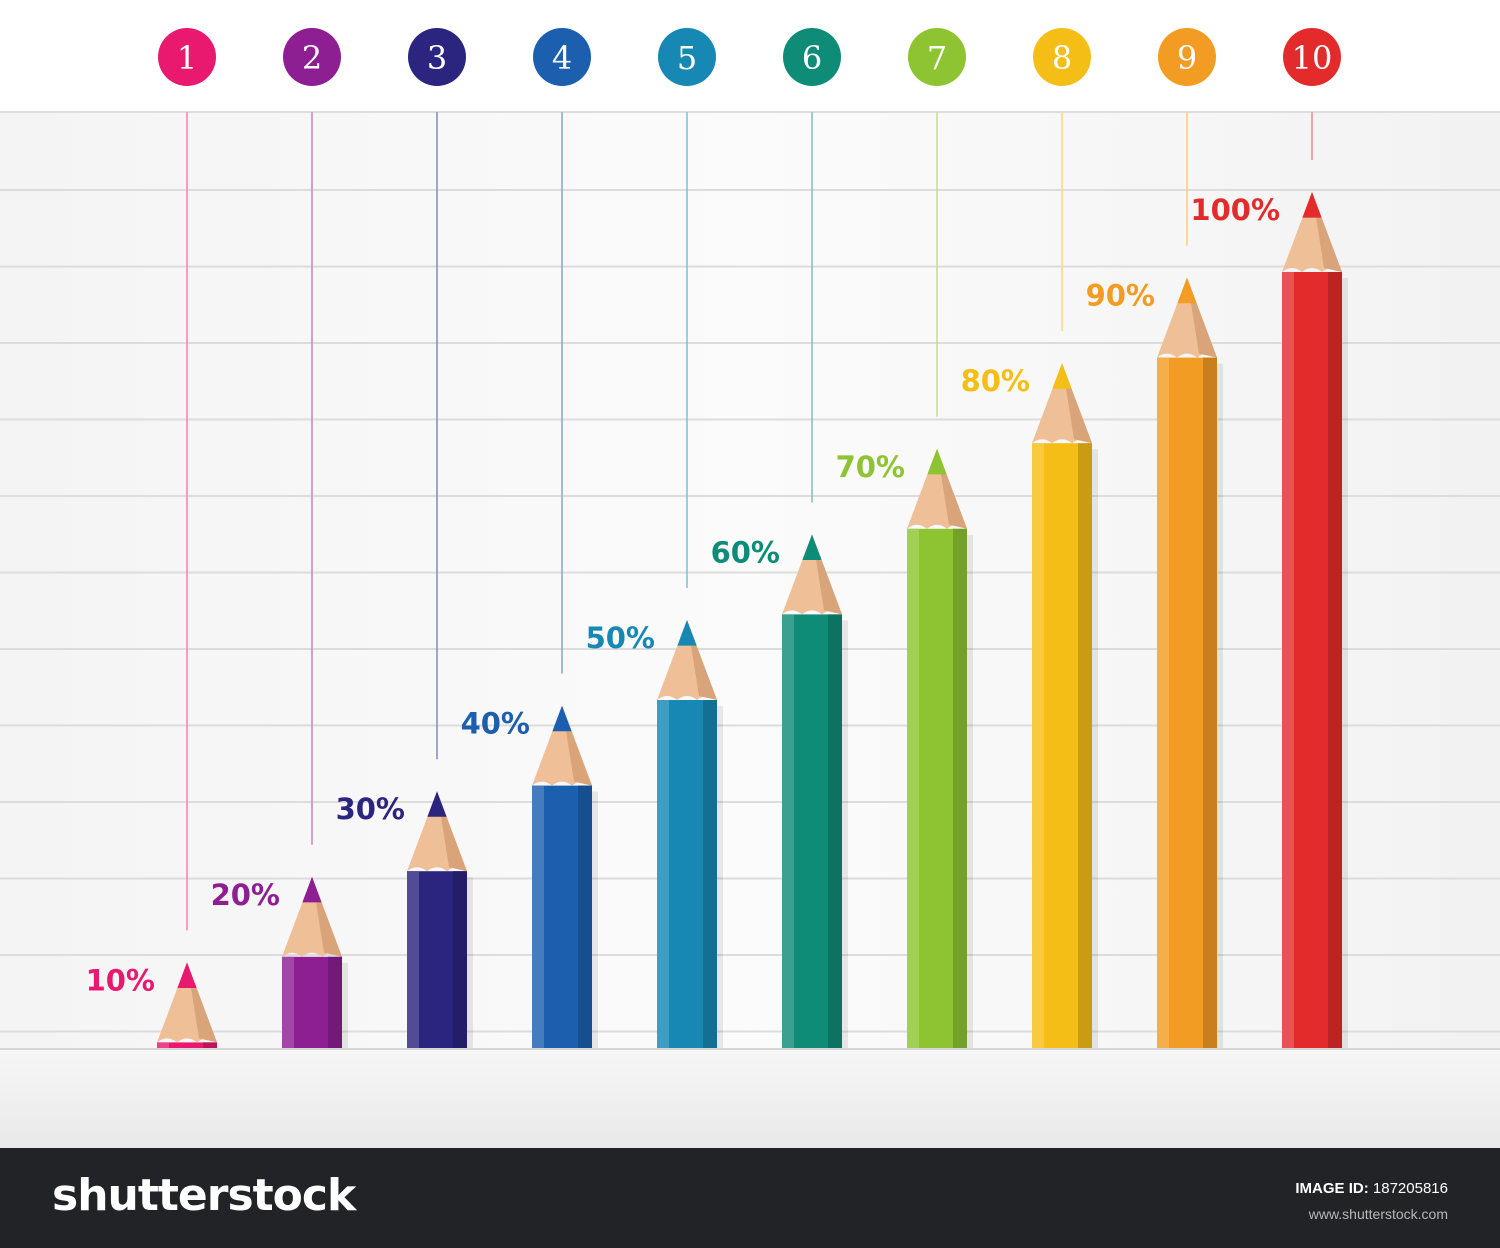  What do you see at coordinates (1410, 1188) in the screenshot?
I see `image-id-value: 187205816` at bounding box center [1410, 1188].